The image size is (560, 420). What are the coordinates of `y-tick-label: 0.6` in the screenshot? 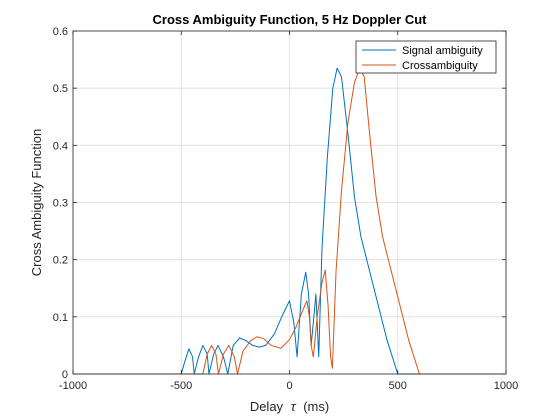 It's located at (60, 32).